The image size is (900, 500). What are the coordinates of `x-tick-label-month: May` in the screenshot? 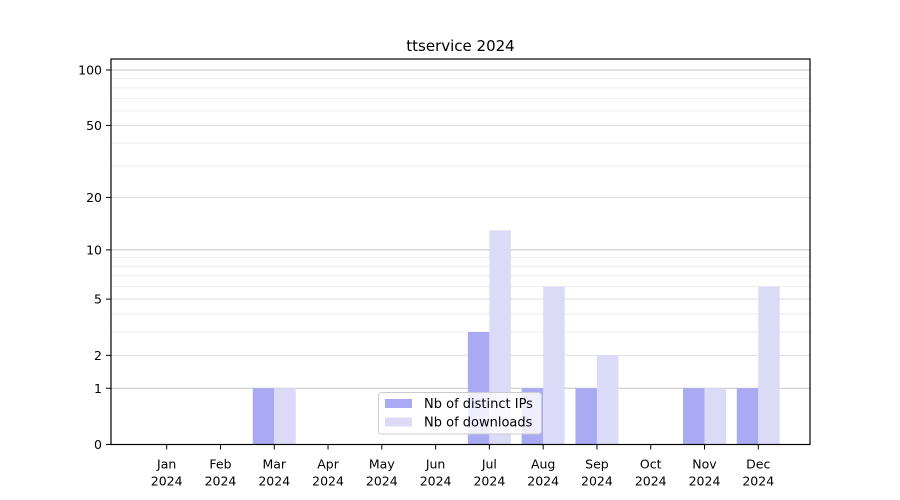 It's located at (382, 464).